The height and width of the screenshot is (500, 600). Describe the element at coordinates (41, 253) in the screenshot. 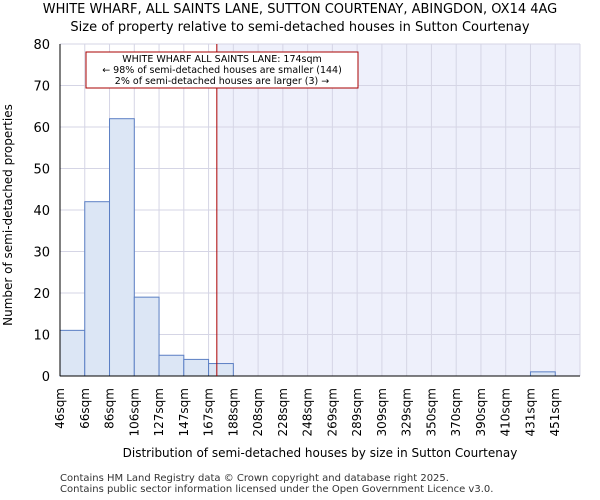

I see `y-tick-label: 30` at that location.